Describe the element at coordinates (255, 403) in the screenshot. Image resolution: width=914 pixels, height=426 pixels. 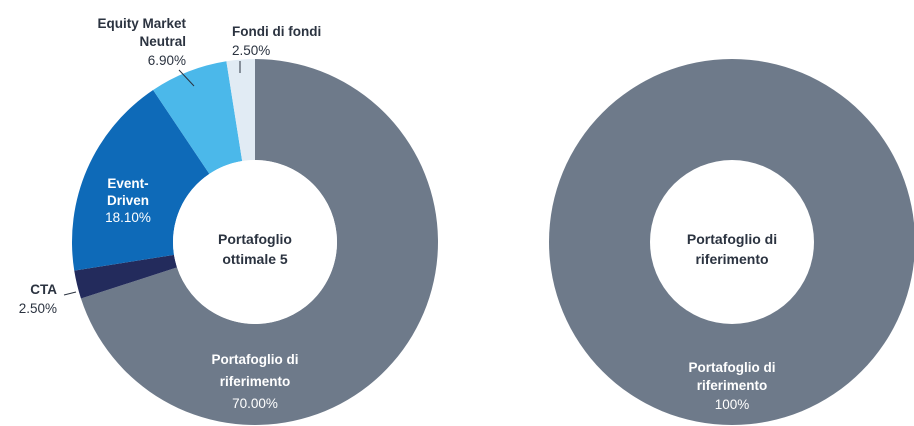
I see `donut-1-slice-value-1: 70.00%` at that location.